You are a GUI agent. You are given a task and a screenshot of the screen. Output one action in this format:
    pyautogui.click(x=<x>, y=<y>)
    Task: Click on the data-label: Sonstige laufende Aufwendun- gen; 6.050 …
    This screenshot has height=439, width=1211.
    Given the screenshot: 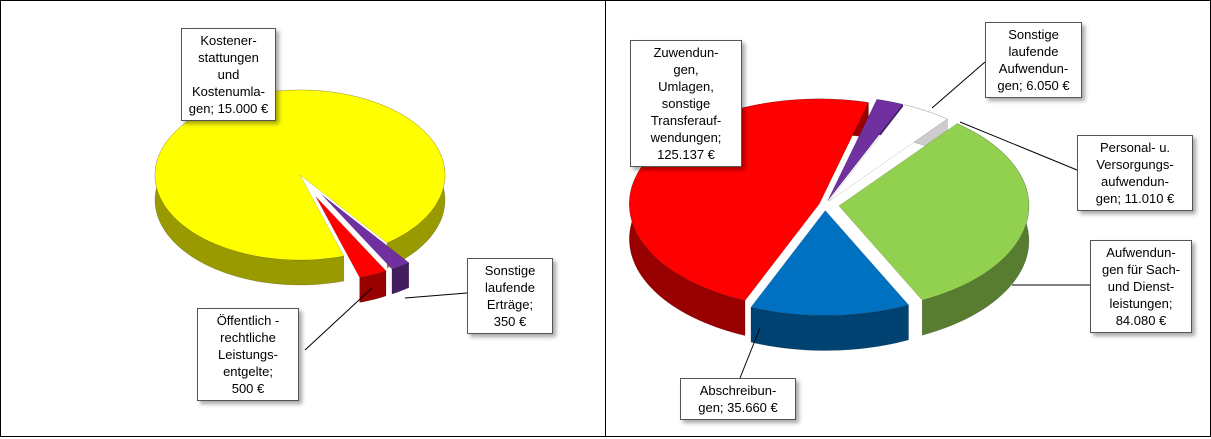 What is the action you would take?
    pyautogui.click(x=1033, y=60)
    